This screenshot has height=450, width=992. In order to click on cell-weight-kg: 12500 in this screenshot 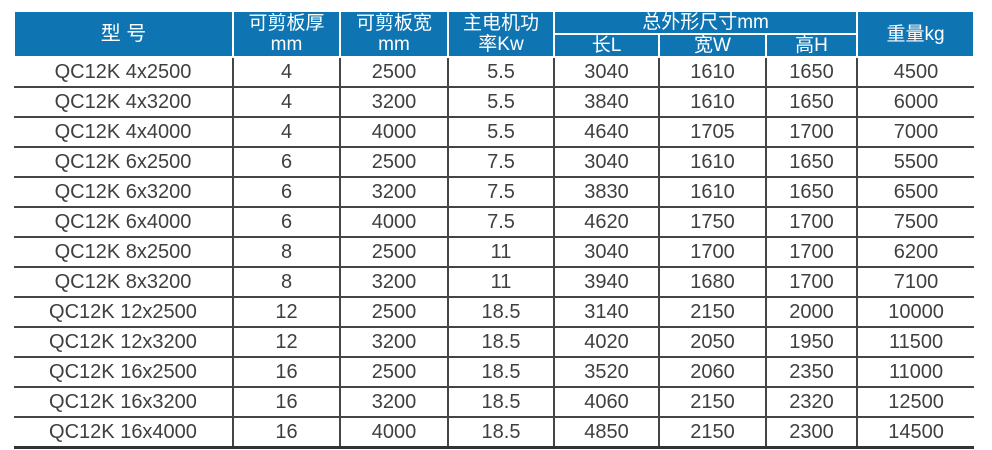, I will do `click(915, 402)`.